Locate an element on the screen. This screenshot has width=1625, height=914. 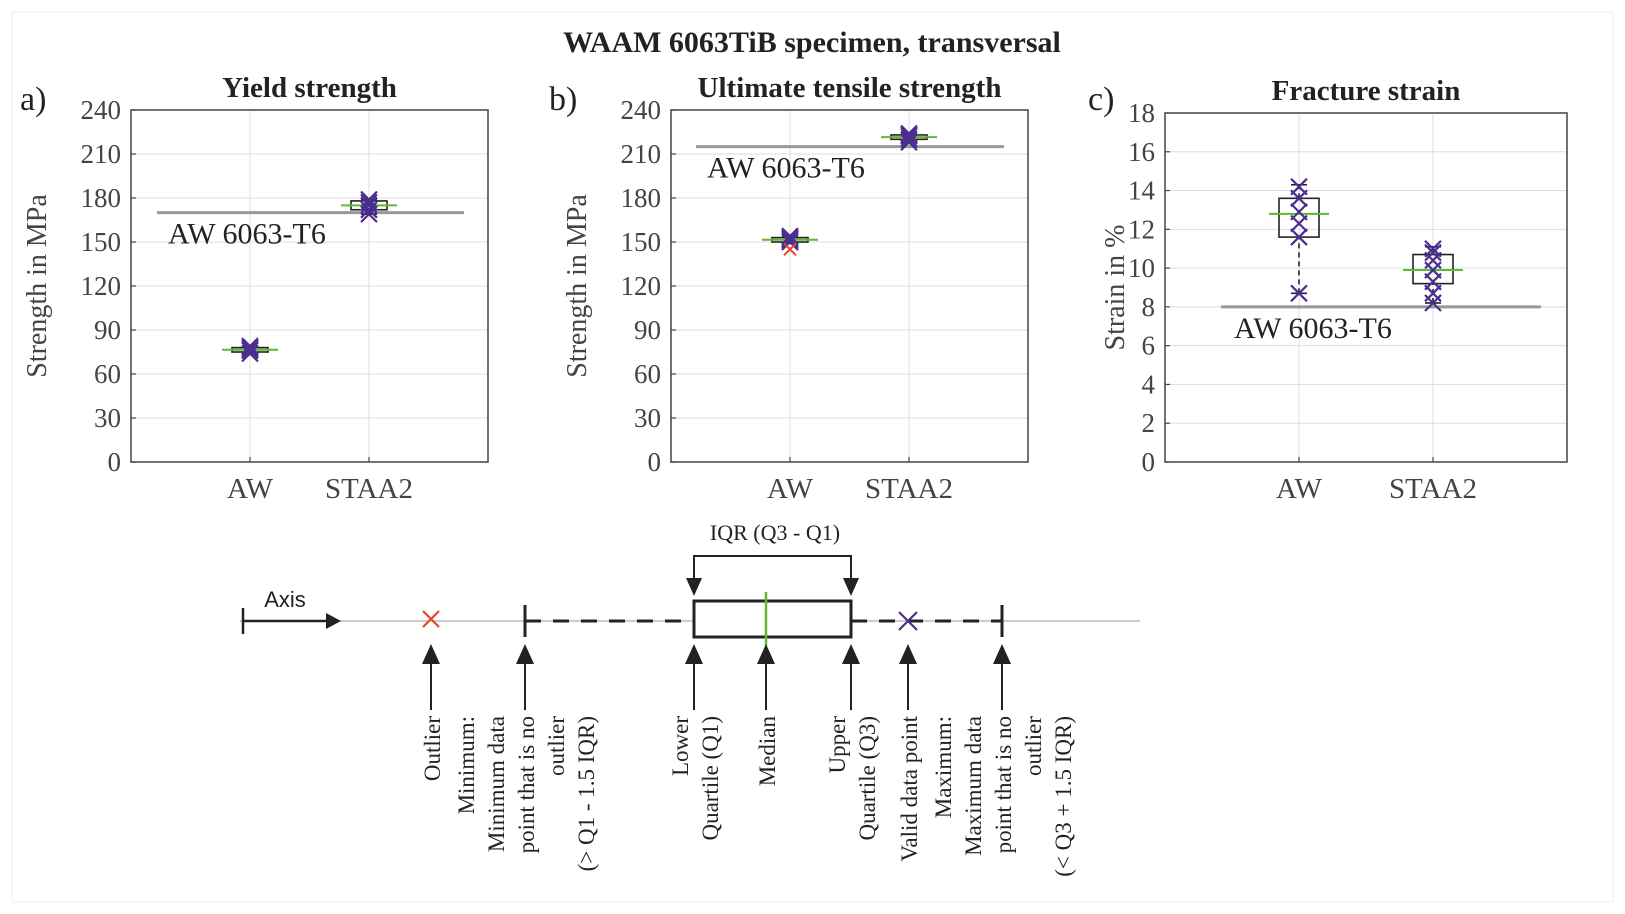
legend-annotation-text: Minimum data is located at coordinates (496, 784).